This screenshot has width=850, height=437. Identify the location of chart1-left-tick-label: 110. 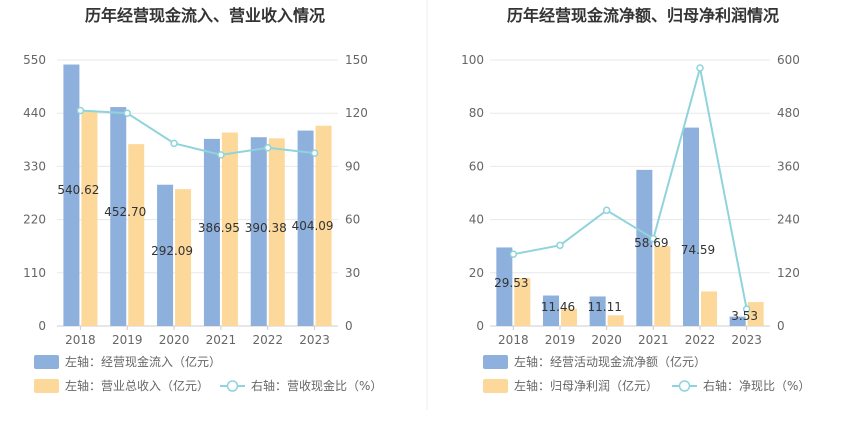
(34, 273).